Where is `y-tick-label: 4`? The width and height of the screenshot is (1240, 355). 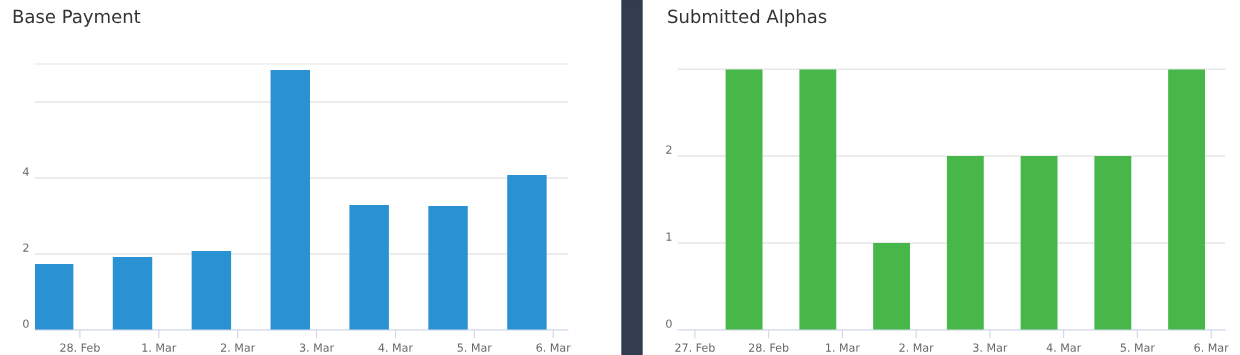
y-tick-label: 4 is located at coordinates (25, 171).